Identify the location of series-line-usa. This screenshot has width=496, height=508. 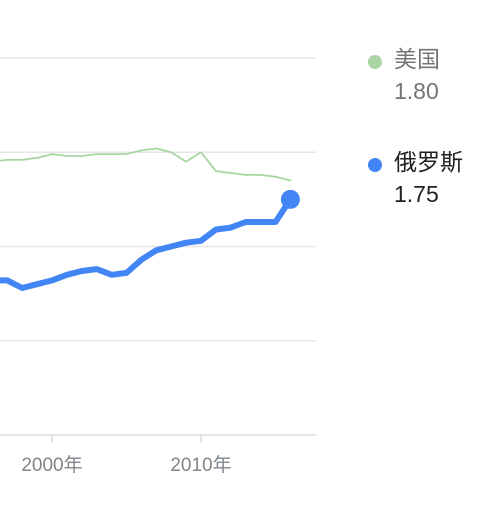
(146, 164).